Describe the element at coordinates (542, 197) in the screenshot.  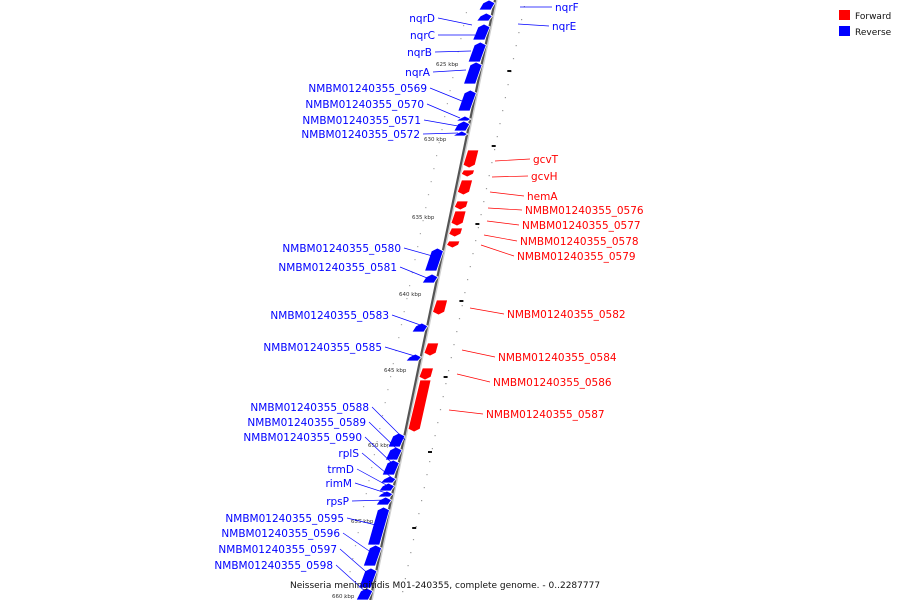
I see `gene-label-hema: hemA` at that location.